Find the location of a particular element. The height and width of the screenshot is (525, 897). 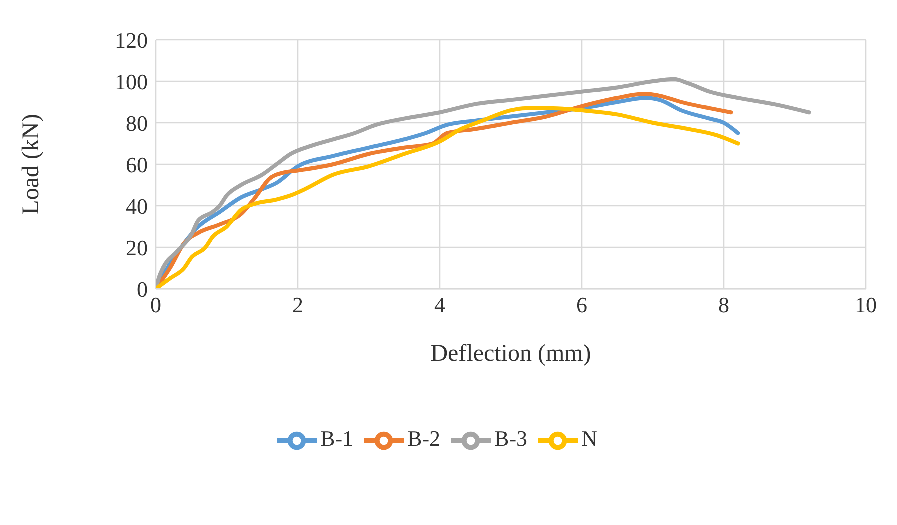

y-tick-label: 100 is located at coordinates (131, 81).